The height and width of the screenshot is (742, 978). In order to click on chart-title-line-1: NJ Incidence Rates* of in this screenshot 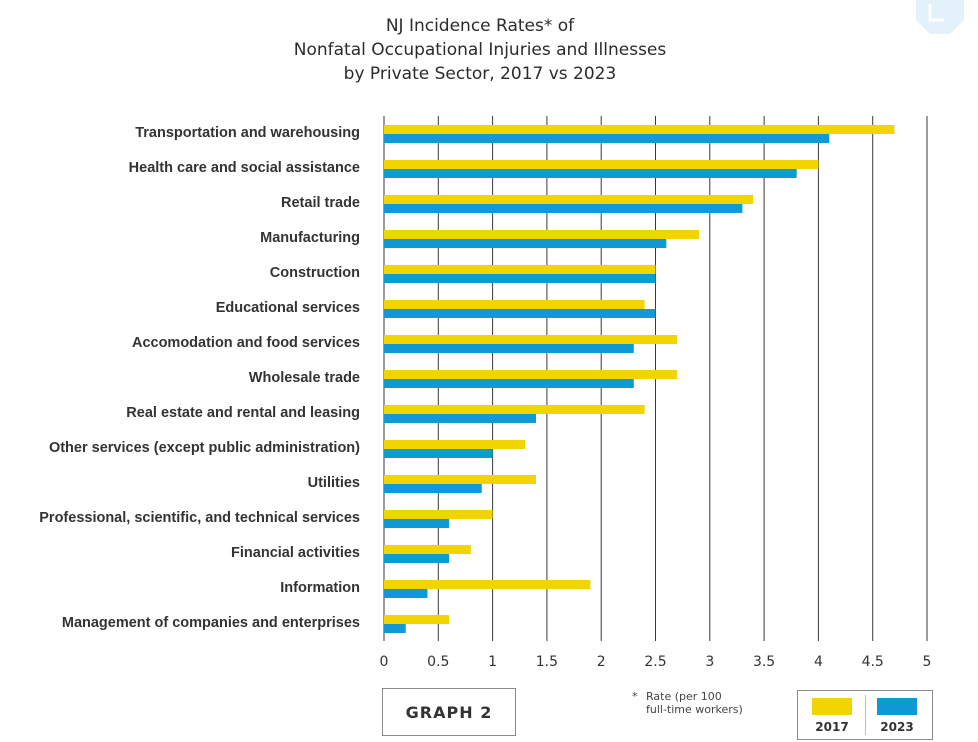, I will do `click(480, 26)`.